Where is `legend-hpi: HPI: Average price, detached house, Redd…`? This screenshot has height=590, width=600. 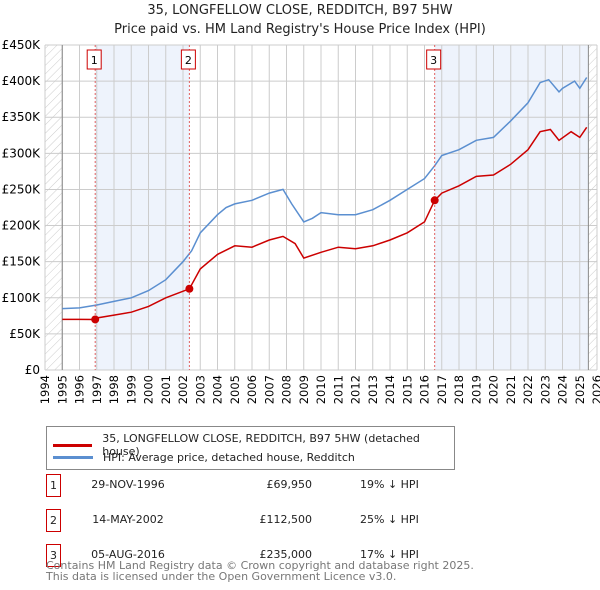
legend-hpi: HPI: Average price, detached house, Redd… is located at coordinates (229, 457).